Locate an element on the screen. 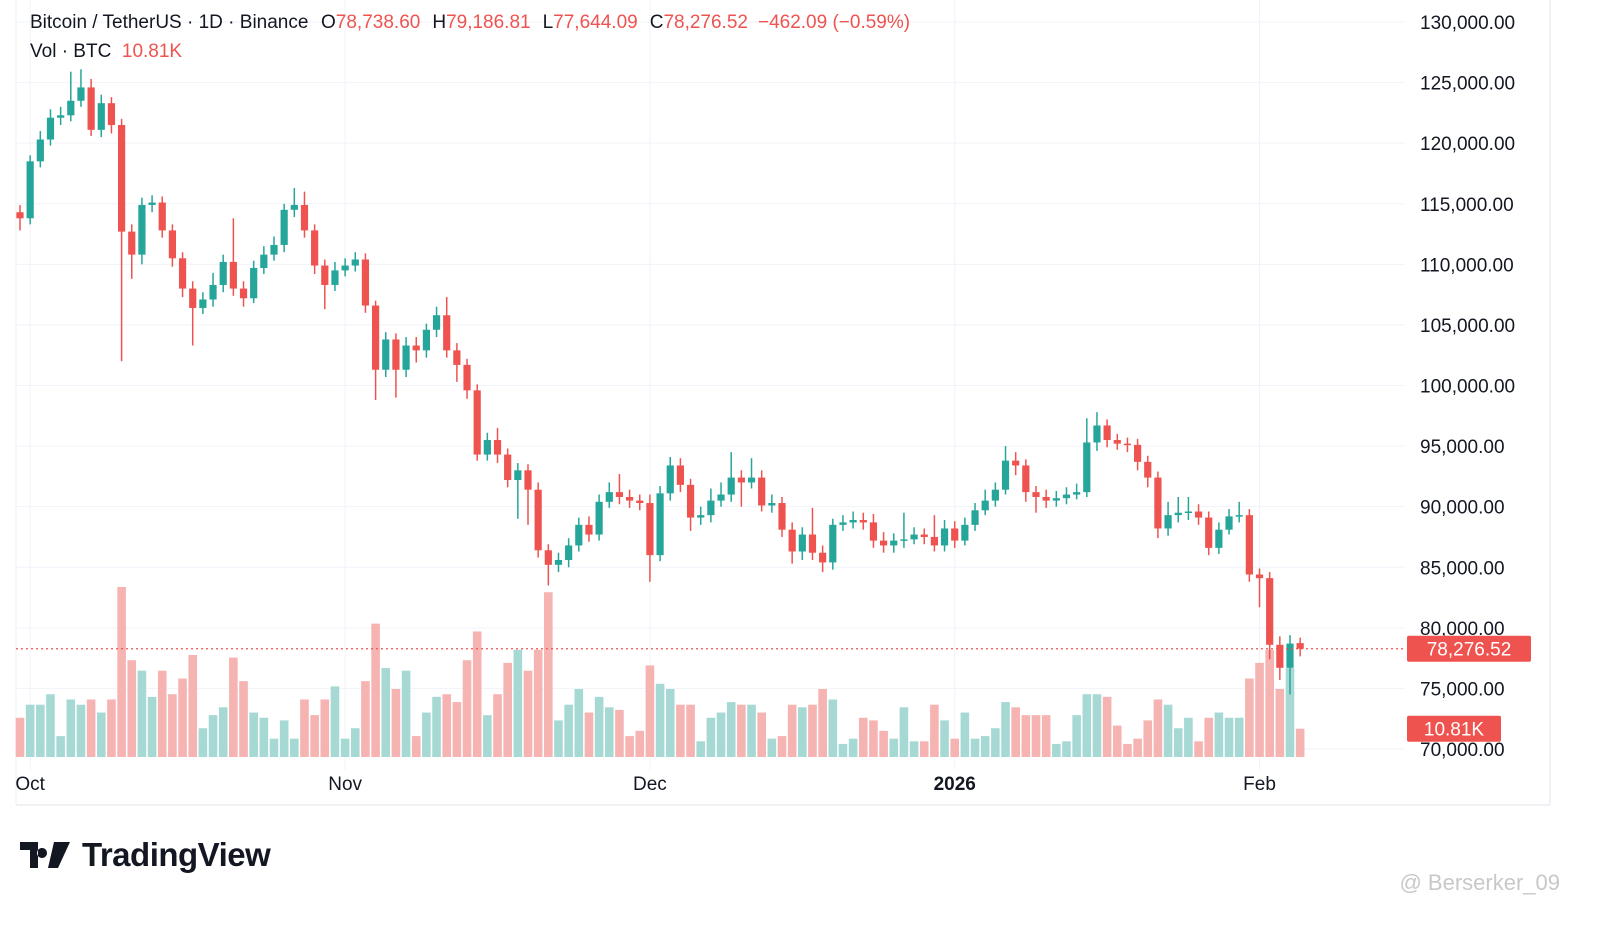  y-tick-label: 85,000.00 is located at coordinates (1462, 568).